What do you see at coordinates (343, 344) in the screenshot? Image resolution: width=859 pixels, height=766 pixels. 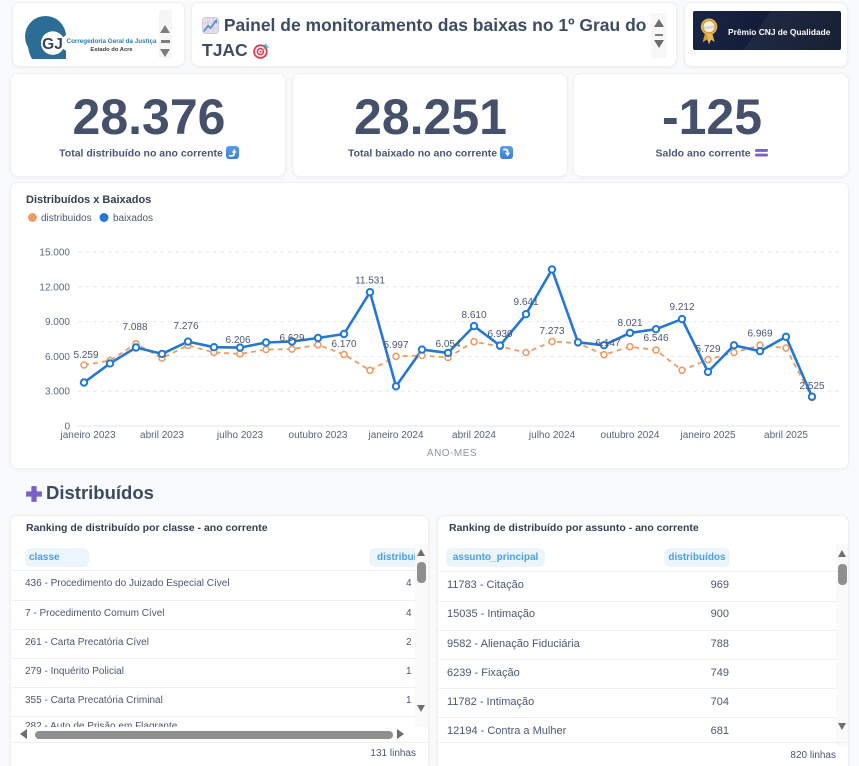 I see `svg-text: 6.170` at bounding box center [343, 344].